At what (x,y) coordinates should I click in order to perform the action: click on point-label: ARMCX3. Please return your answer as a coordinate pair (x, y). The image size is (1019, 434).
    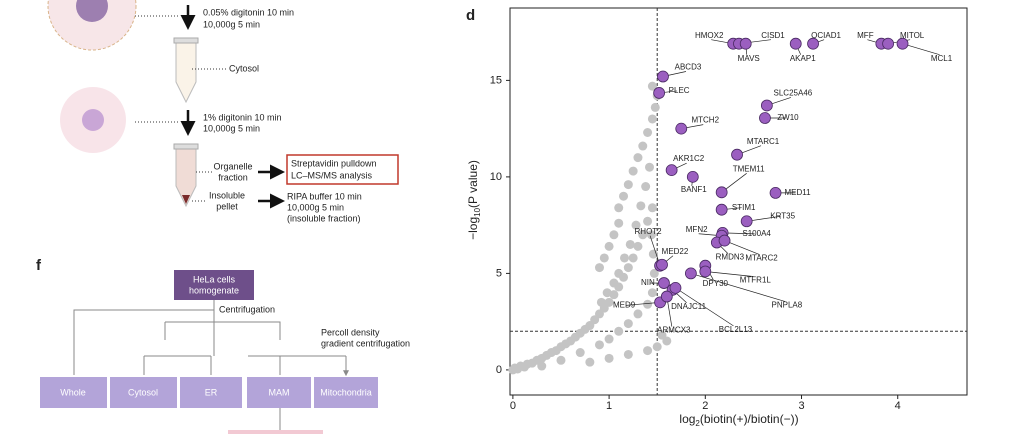
    Looking at the image, I should click on (674, 330).